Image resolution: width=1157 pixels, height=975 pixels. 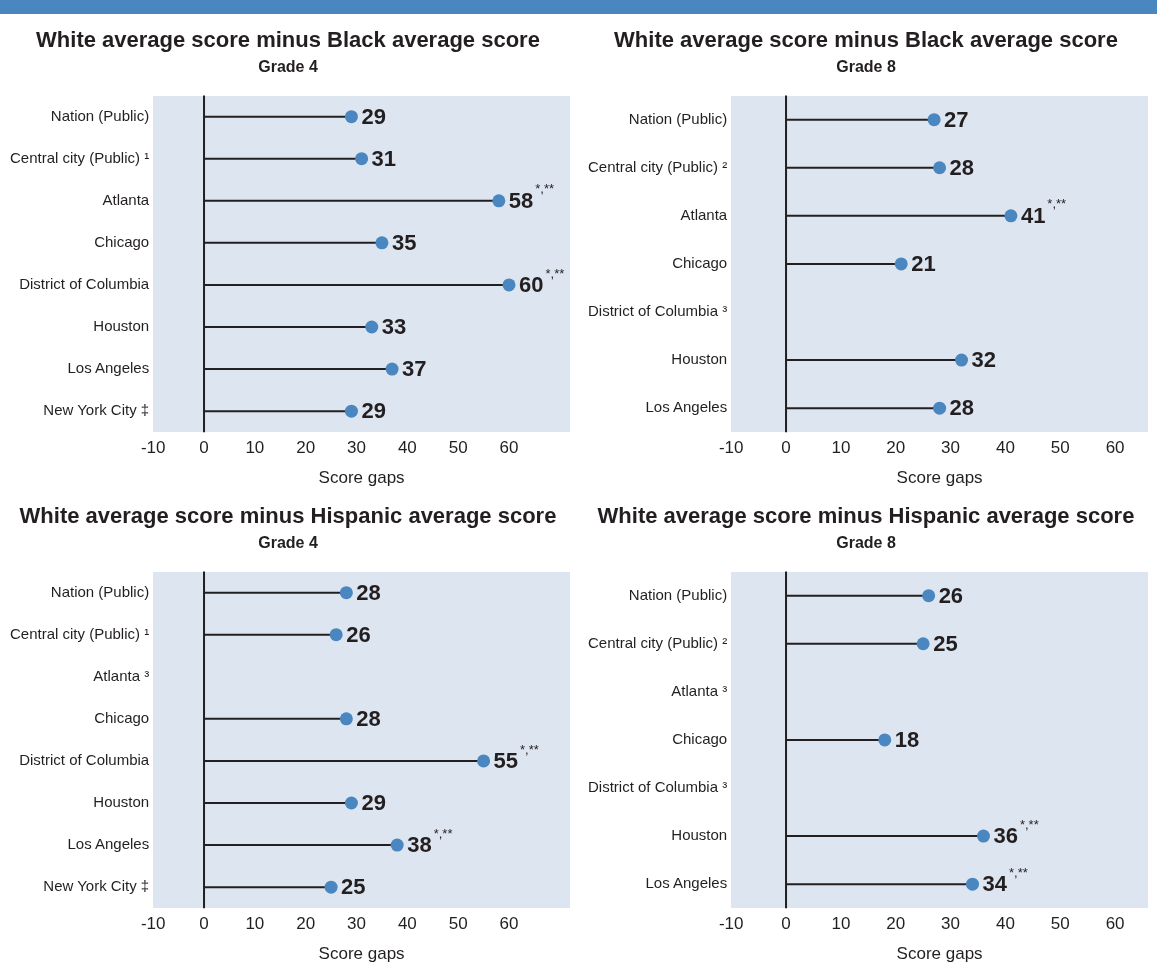 I want to click on data-label: 37, so click(x=414, y=369).